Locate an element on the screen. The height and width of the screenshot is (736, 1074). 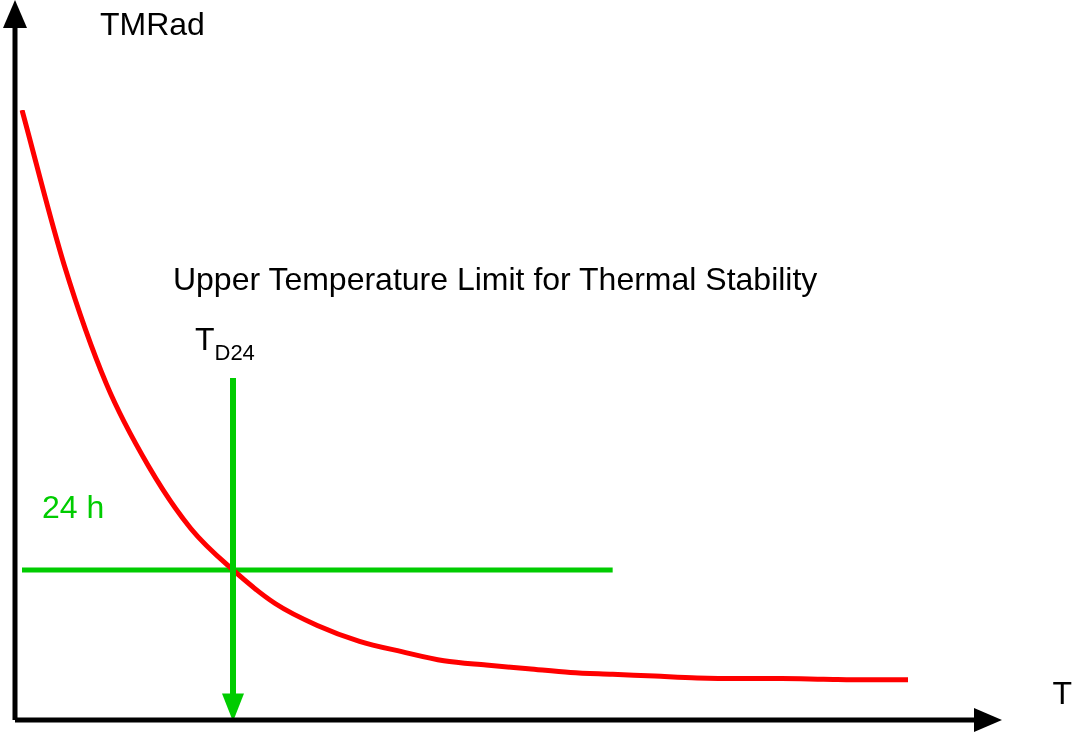
annotation: Upper Temperature Limit for Thermal Stability is located at coordinates (495, 279).